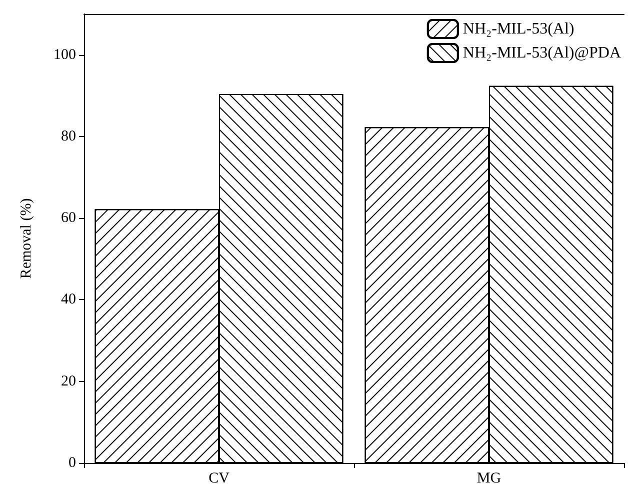  I want to click on x-tick-label: MG, so click(489, 478).